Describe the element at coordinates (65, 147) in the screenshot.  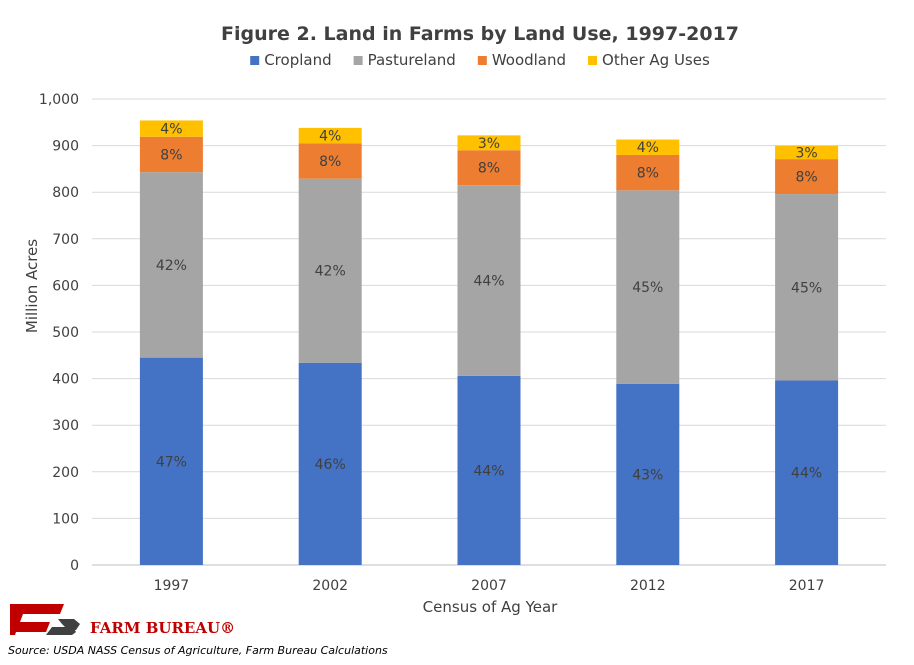
I see `y-tick-label: 900` at that location.